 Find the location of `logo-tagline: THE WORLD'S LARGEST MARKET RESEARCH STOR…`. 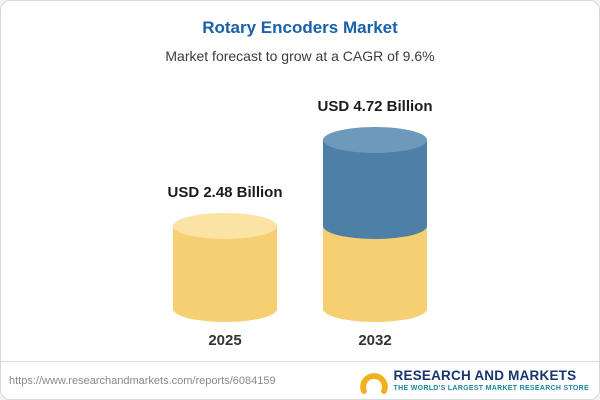

logo-tagline: THE WORLD'S LARGEST MARKET RESEARCH STOR… is located at coordinates (491, 389).